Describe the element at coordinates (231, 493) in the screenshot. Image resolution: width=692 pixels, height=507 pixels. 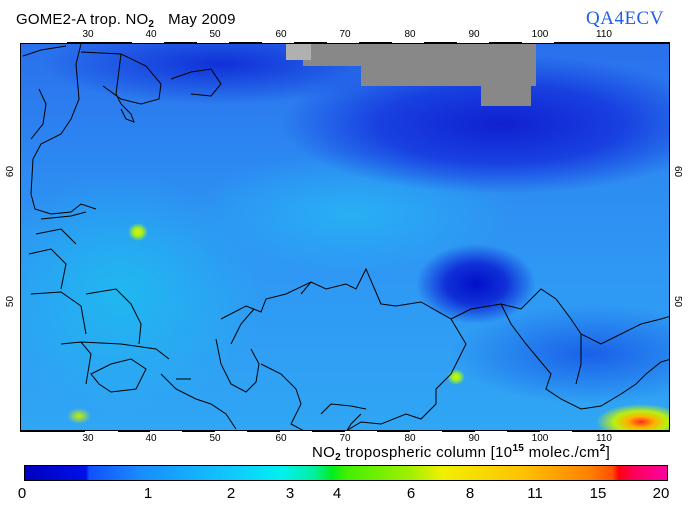
I see `colorbar-tick: 2` at that location.